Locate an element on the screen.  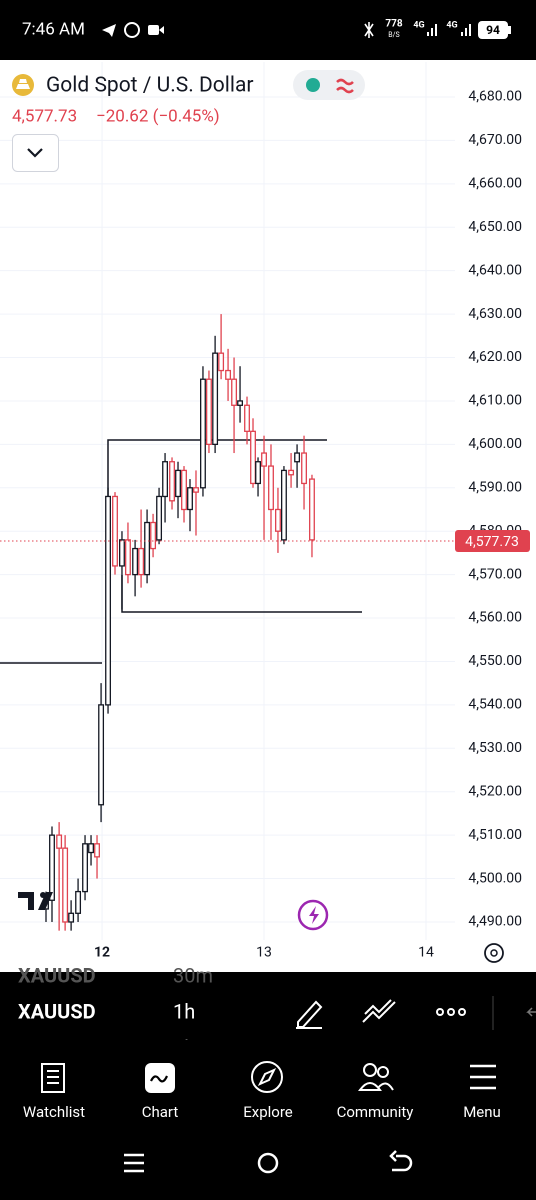
y-tick-label: 4,550.00 is located at coordinates (495, 661).